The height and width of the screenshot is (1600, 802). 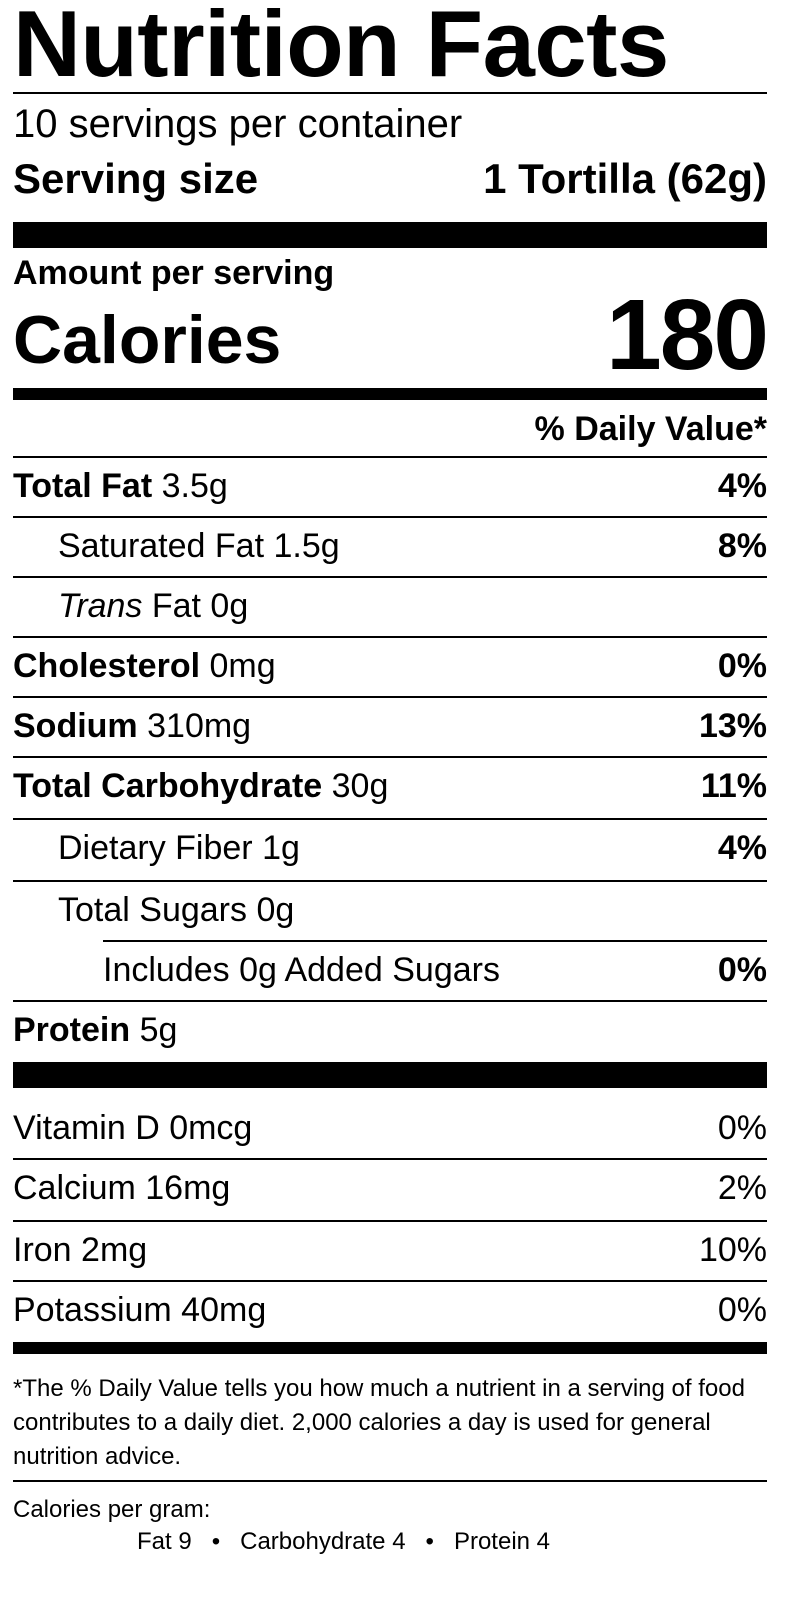 What do you see at coordinates (733, 786) in the screenshot?
I see `nutrient-daily-value: 11%` at bounding box center [733, 786].